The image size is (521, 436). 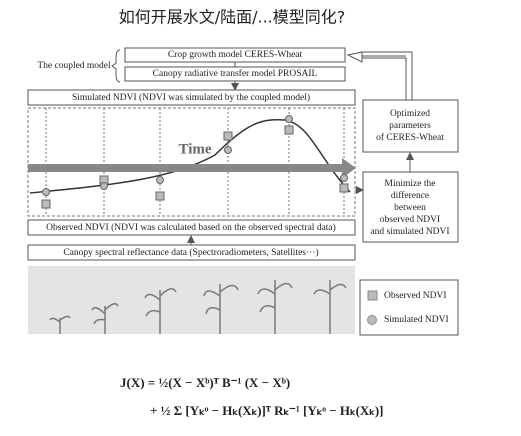 I want to click on optimized-box, so click(x=410, y=126).